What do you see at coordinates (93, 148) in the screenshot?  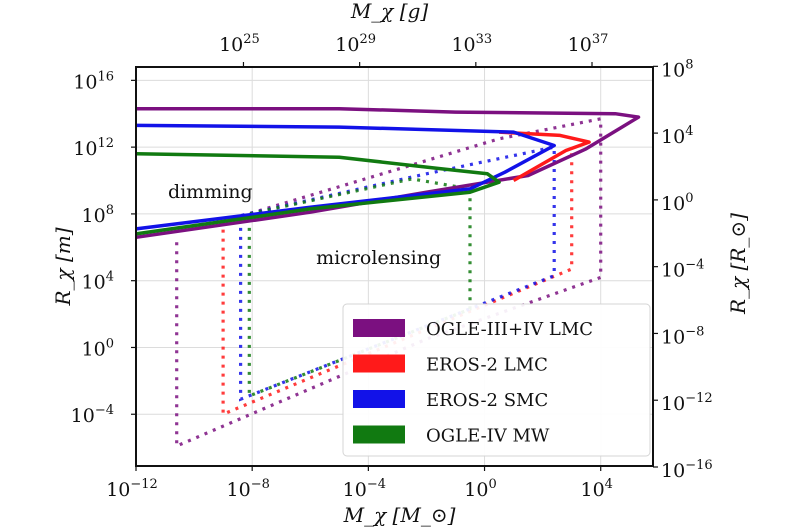 I see `y-tick-label: 10¹²` at bounding box center [93, 148].